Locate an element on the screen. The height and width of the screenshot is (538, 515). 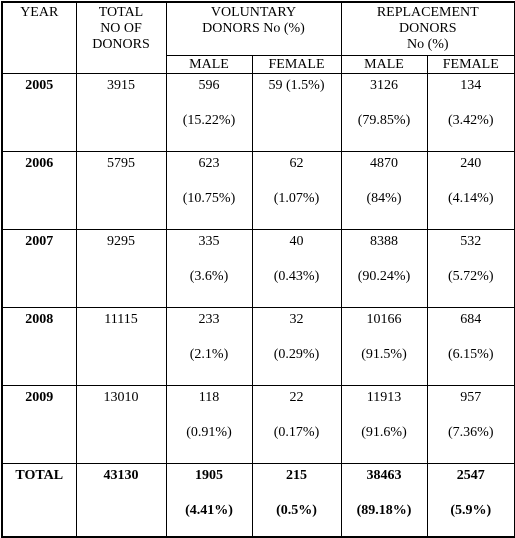
cell-line: (7.36%) is located at coordinates (471, 432).